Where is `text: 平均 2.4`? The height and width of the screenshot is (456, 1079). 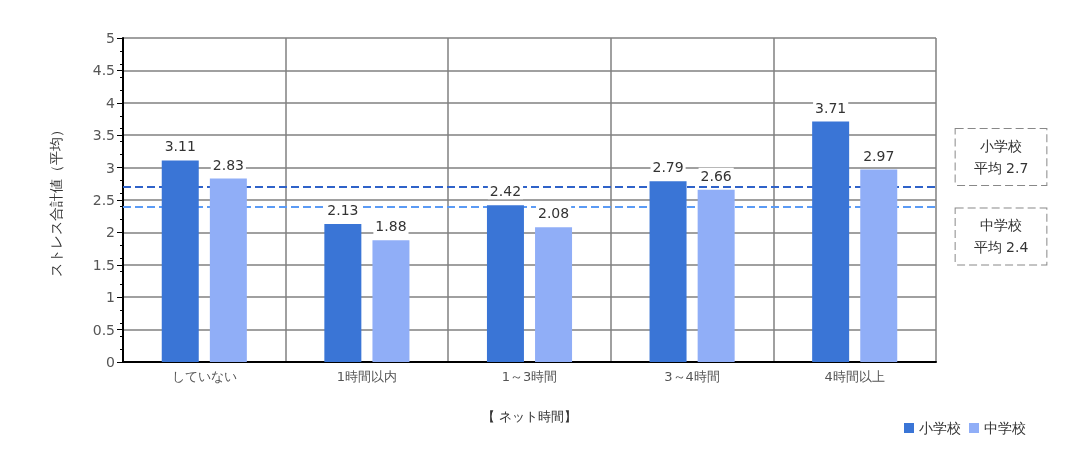 text: 平均 2.4 is located at coordinates (1001, 247).